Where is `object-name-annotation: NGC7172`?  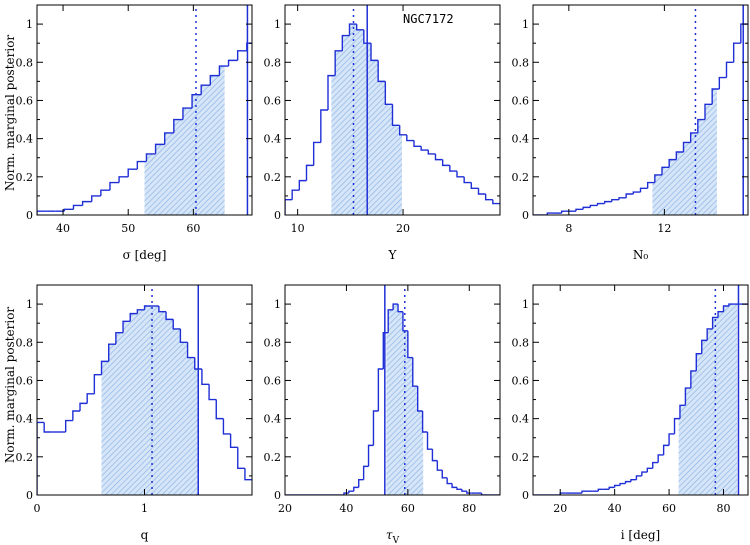 object-name-annotation: NGC7172 is located at coordinates (428, 19).